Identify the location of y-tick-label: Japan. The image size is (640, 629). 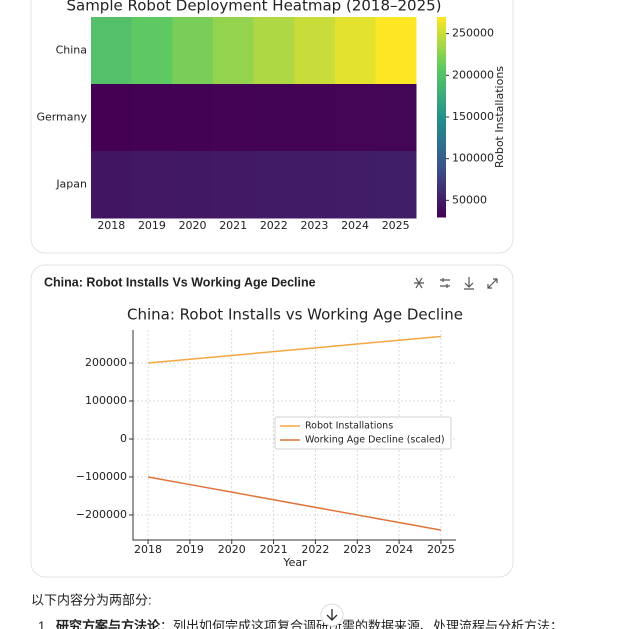
(71, 184).